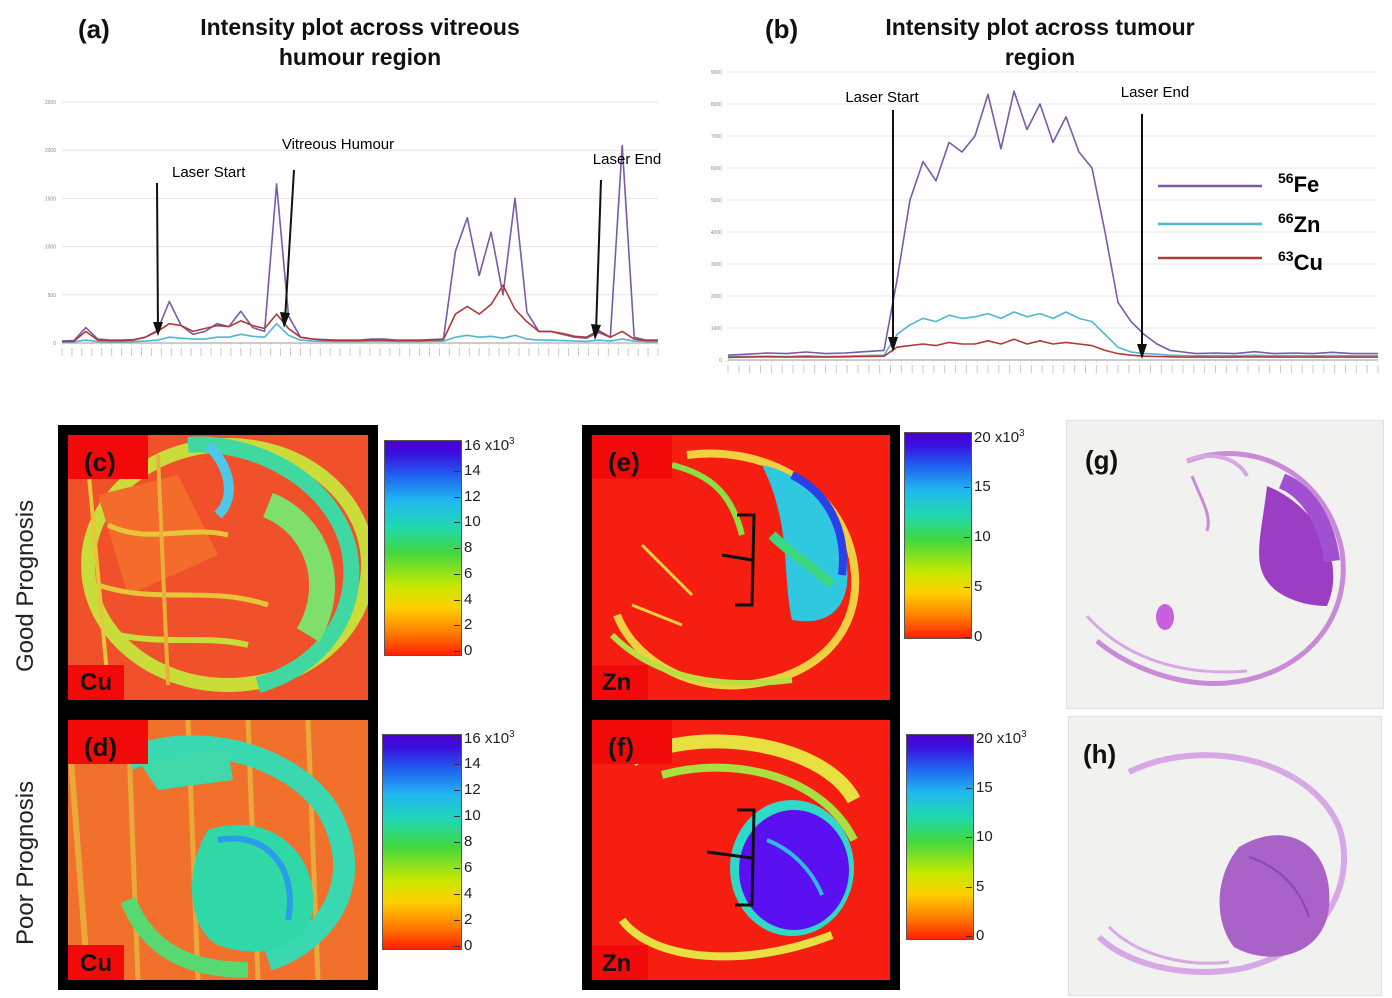 The height and width of the screenshot is (998, 1392). Describe the element at coordinates (741, 850) in the screenshot. I see `zn-map-poor-image` at that location.